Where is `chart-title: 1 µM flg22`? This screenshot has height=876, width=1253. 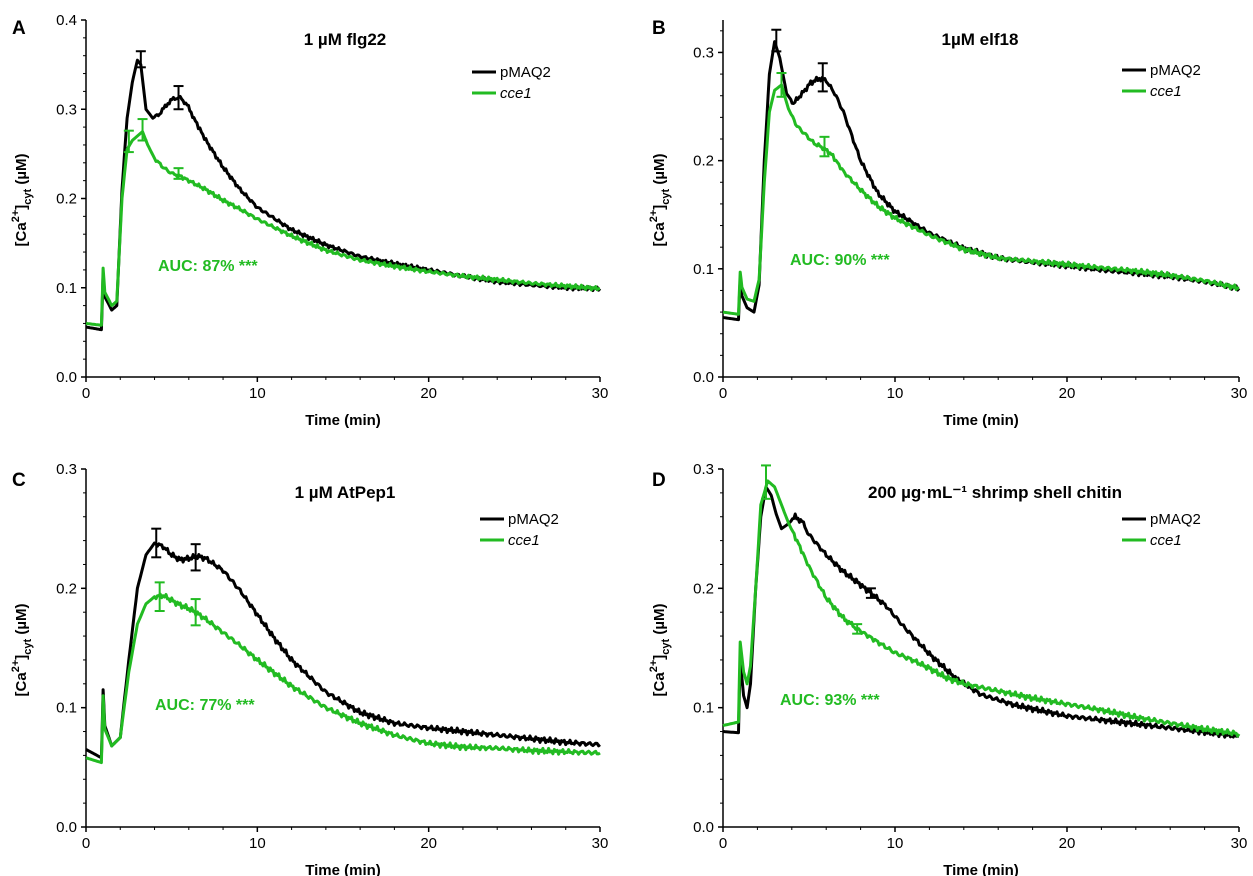
chart-title: 1 µM flg22 is located at coordinates (345, 39).